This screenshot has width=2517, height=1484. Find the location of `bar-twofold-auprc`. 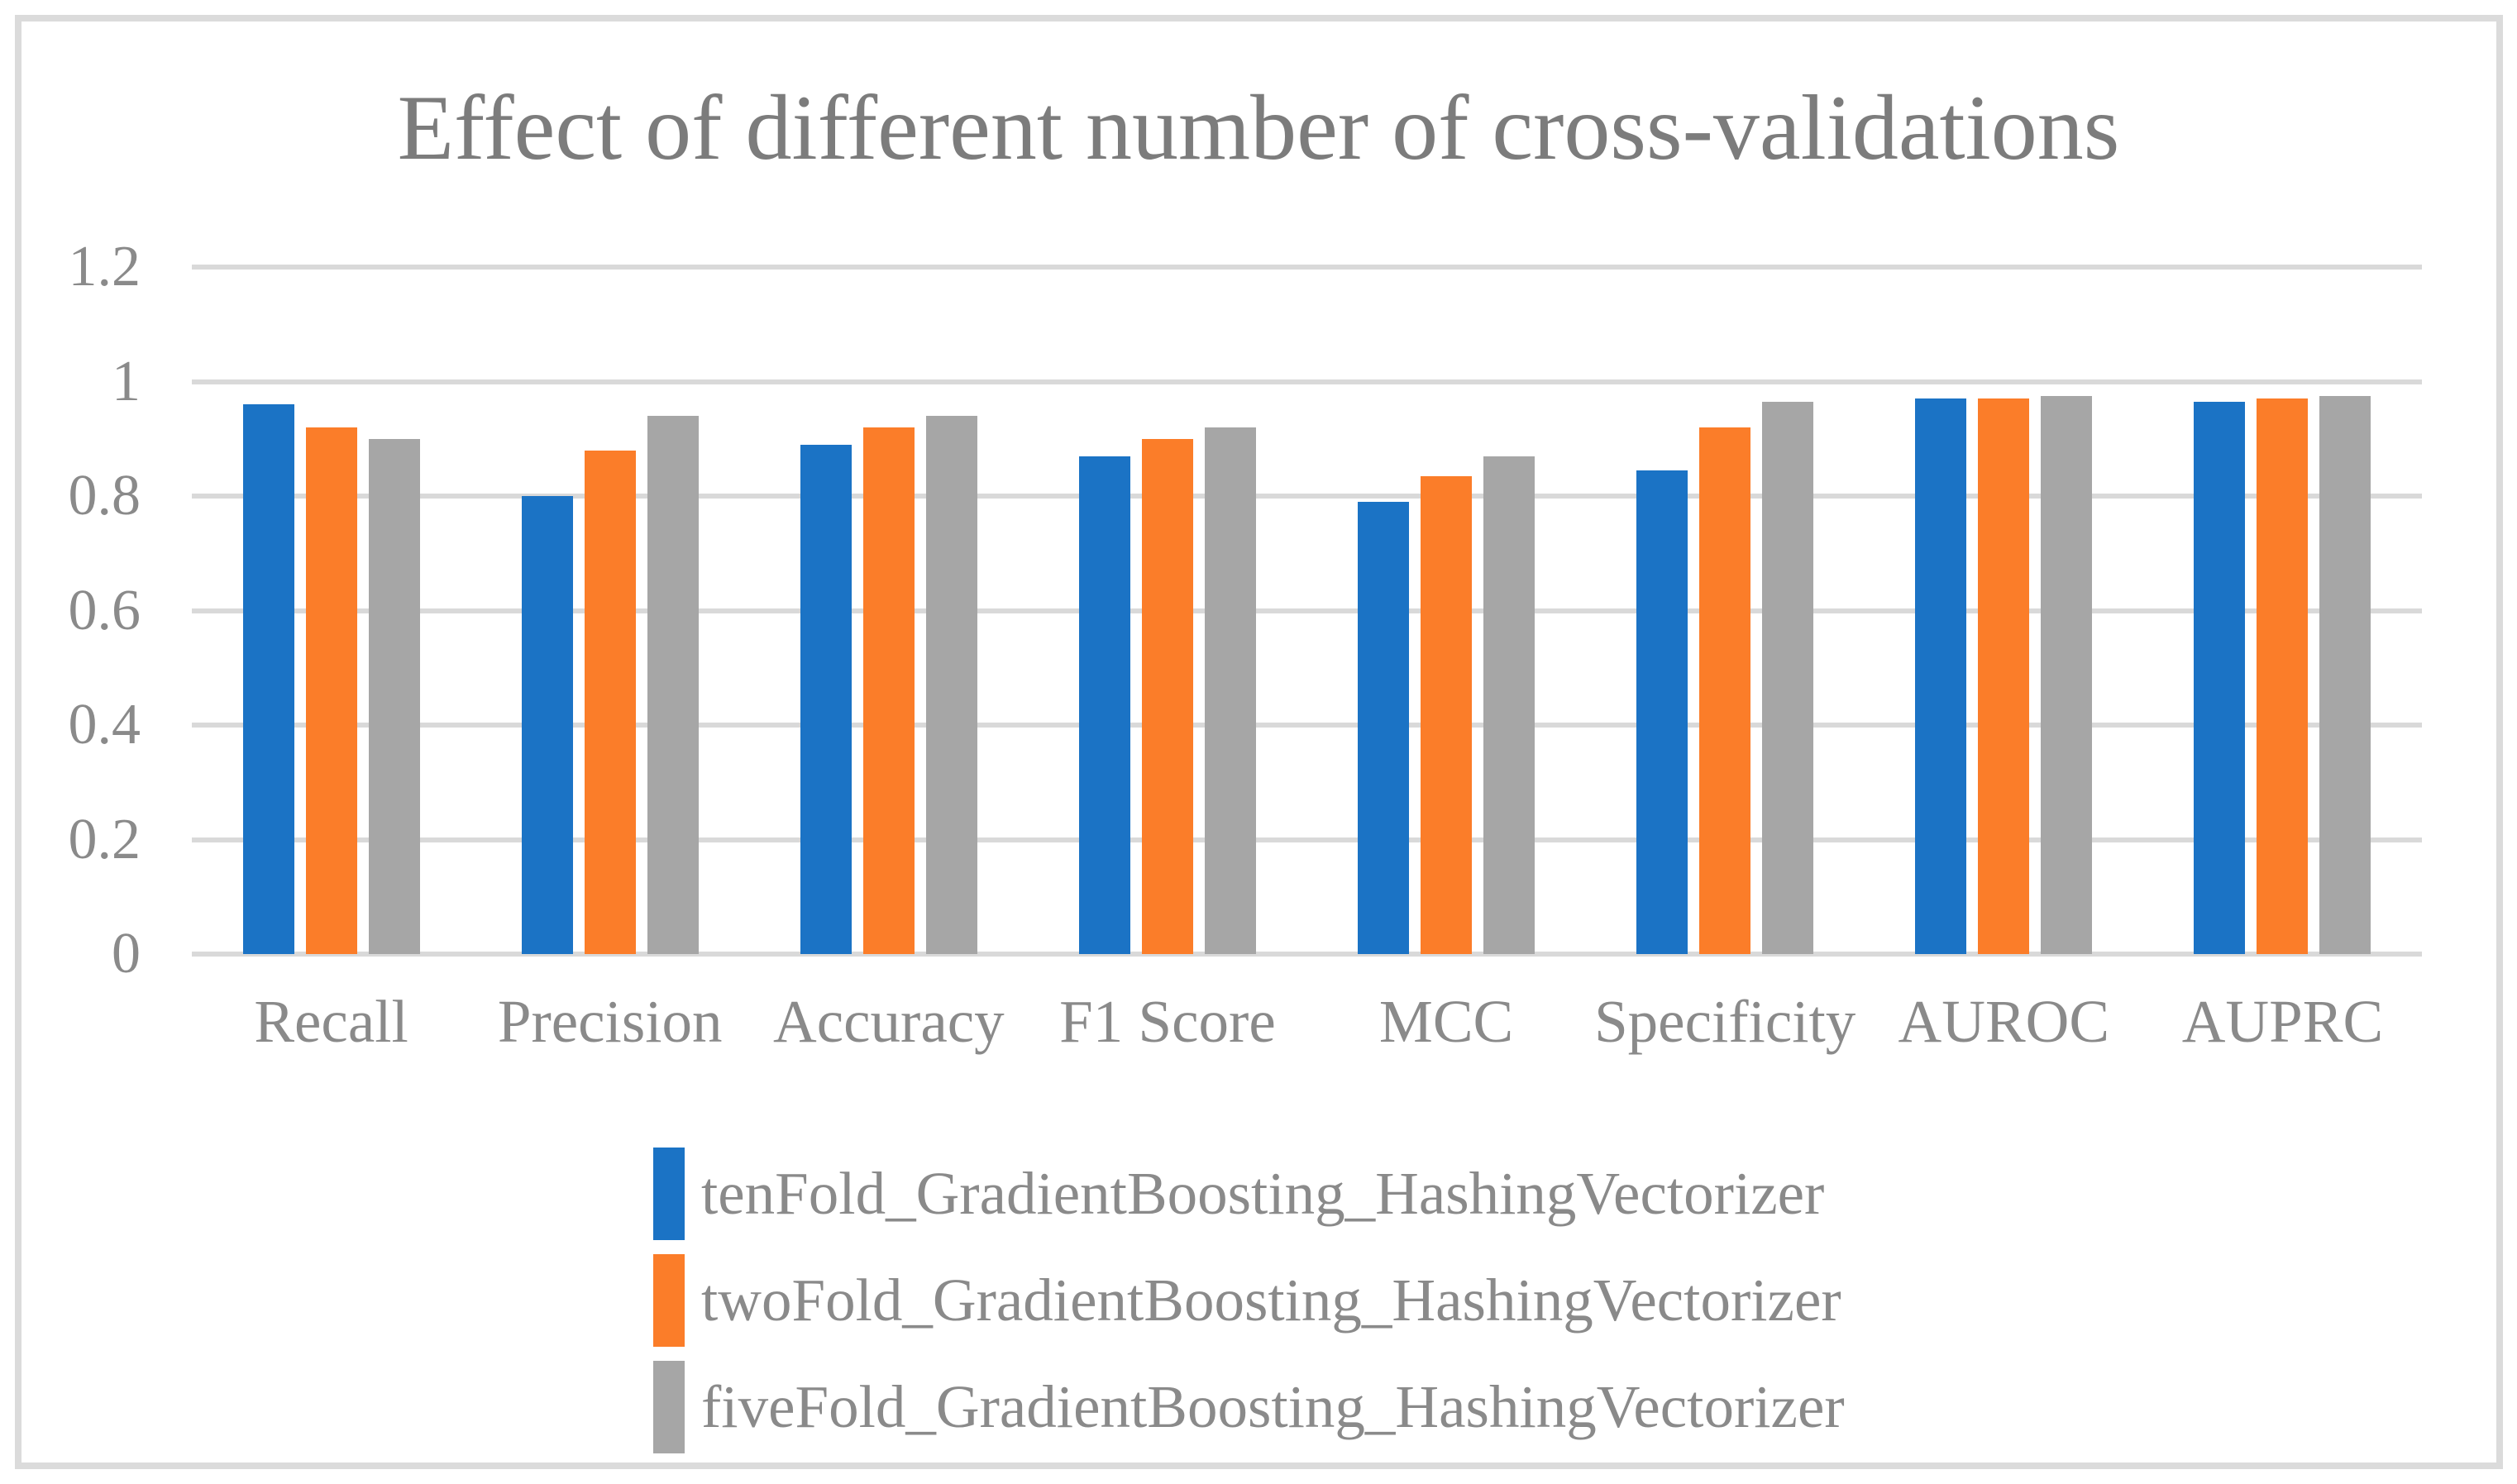

bar-twofold-auprc is located at coordinates (2283, 676).